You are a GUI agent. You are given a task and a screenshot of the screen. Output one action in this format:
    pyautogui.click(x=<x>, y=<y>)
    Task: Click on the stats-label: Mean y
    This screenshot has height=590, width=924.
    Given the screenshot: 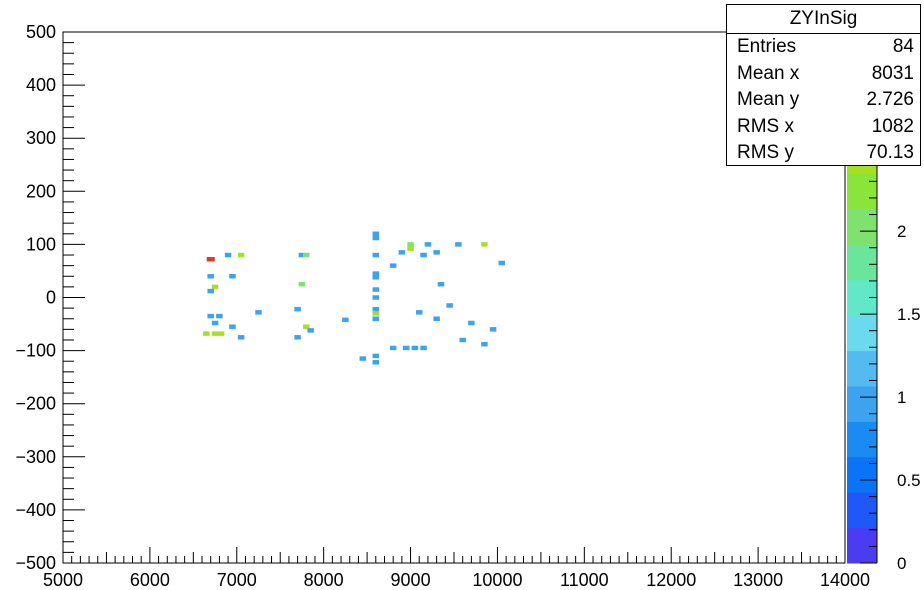 What is the action you would take?
    pyautogui.click(x=768, y=99)
    